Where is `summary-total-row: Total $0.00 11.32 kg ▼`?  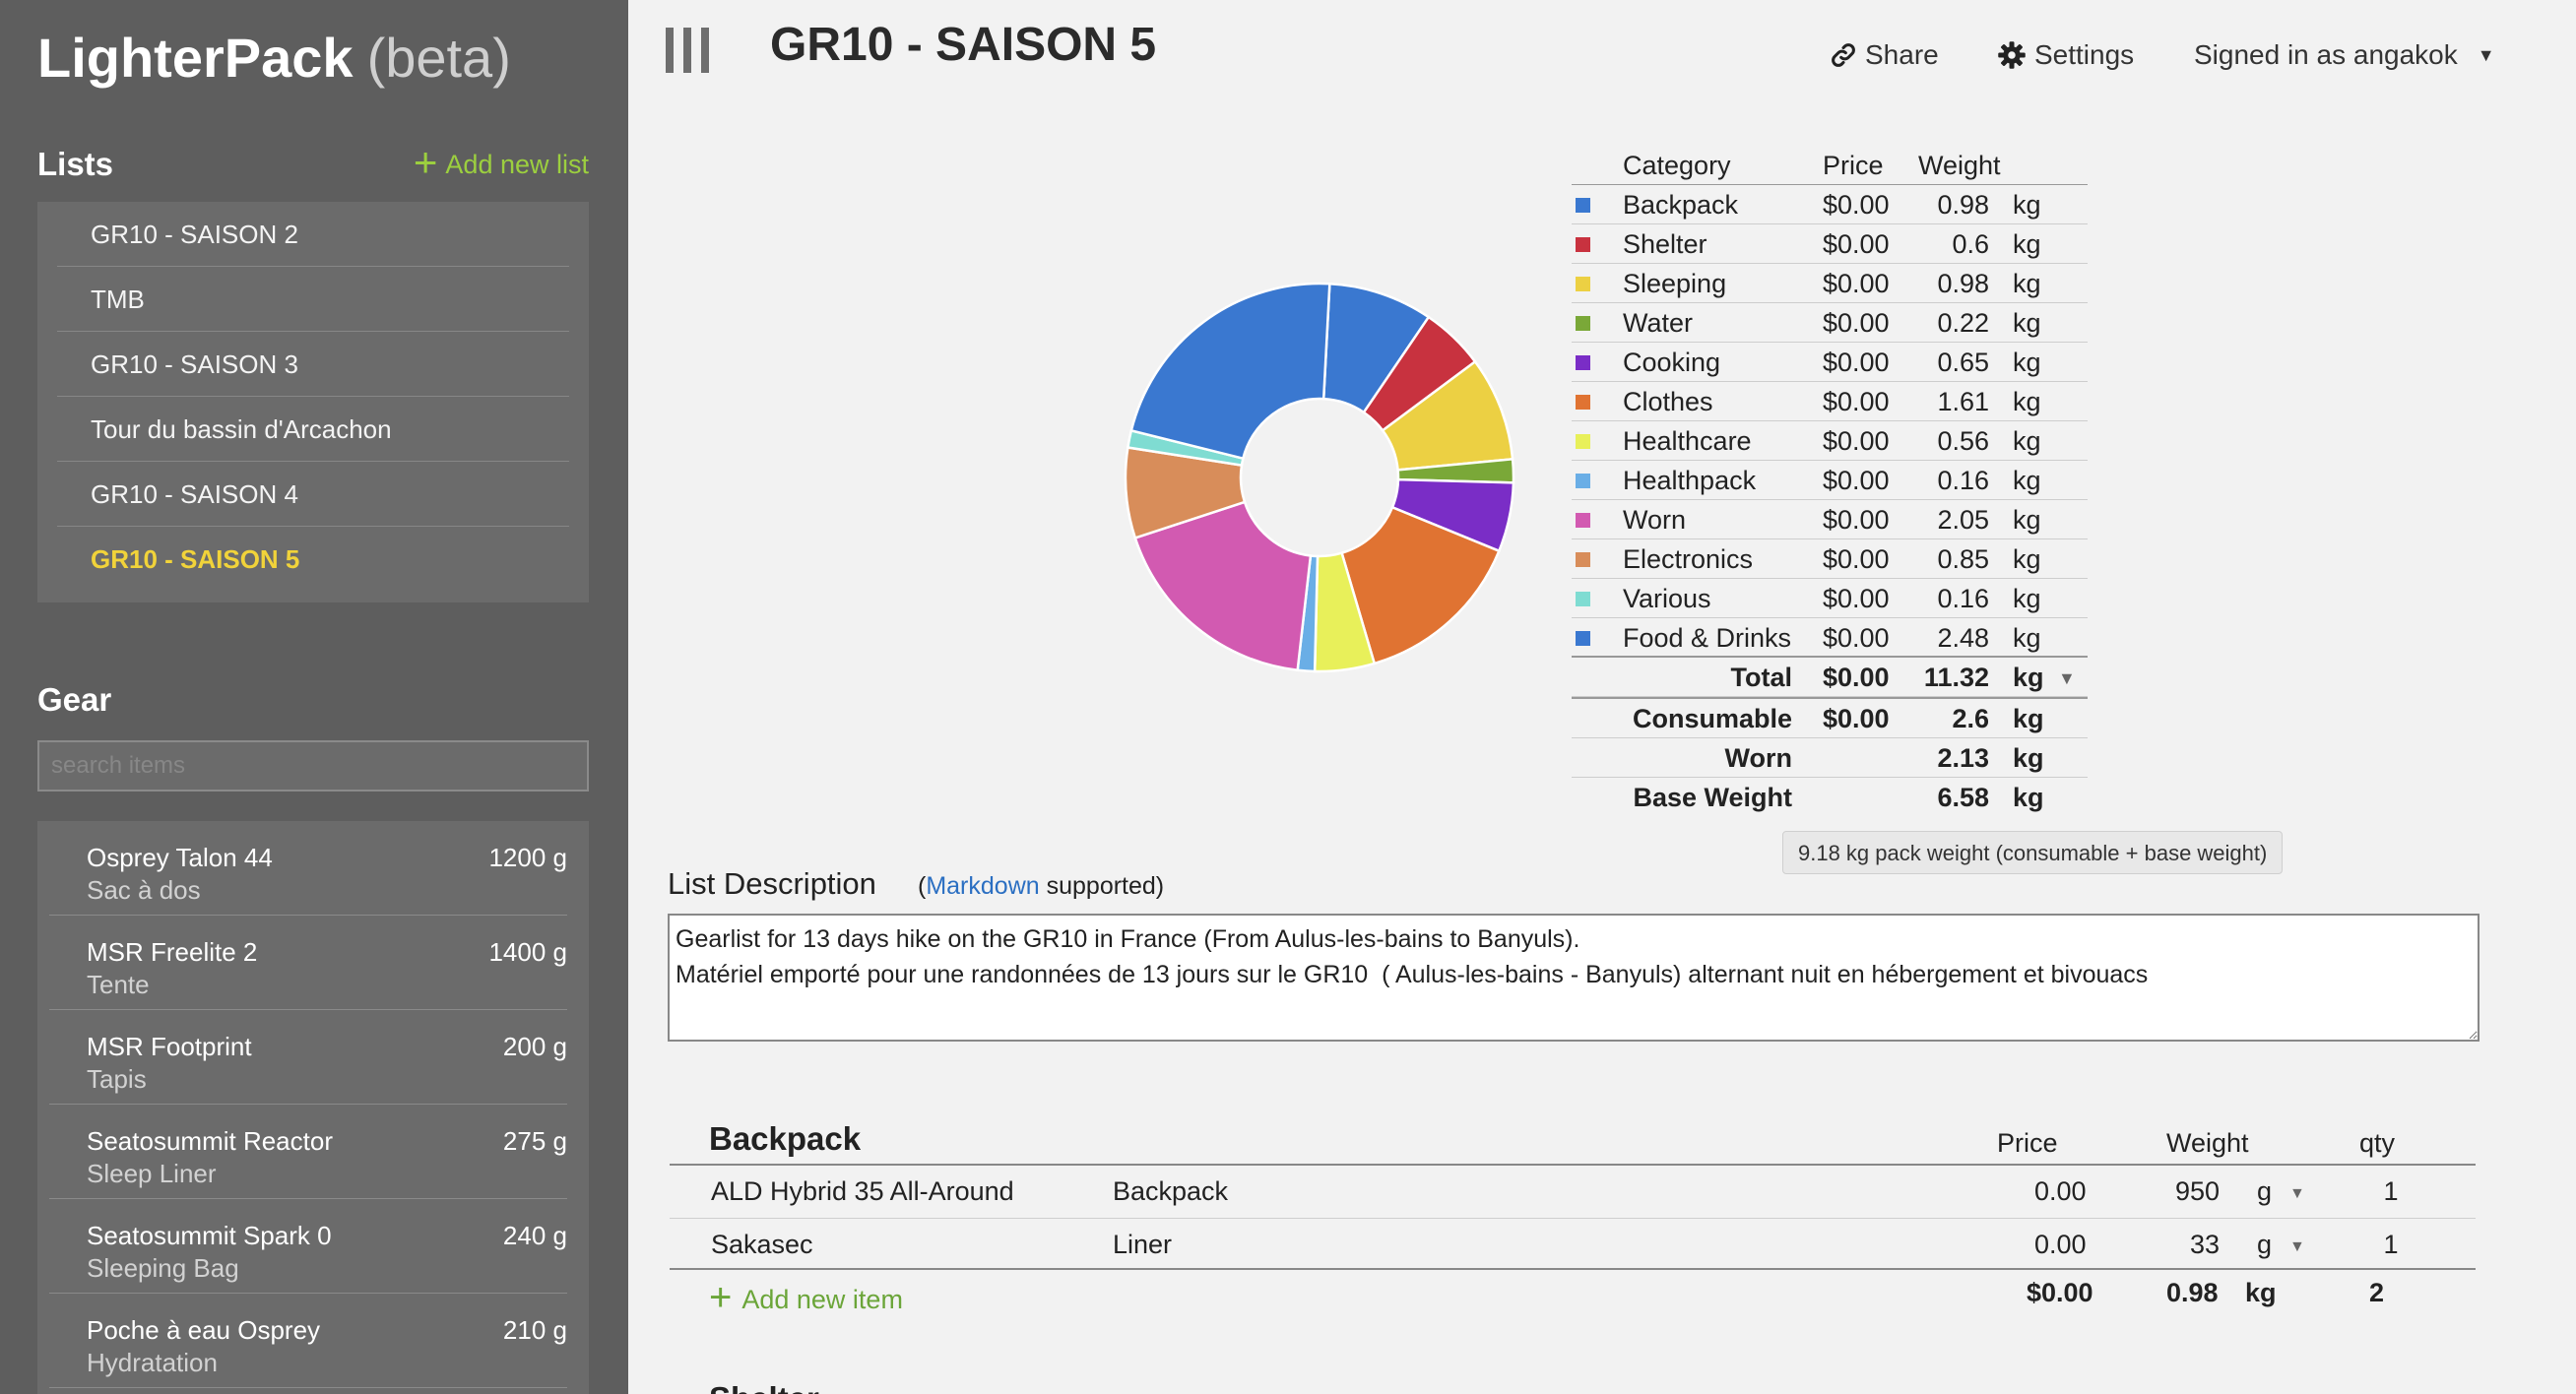
summary-total-row: Total $0.00 11.32 kg ▼ is located at coordinates (1830, 677).